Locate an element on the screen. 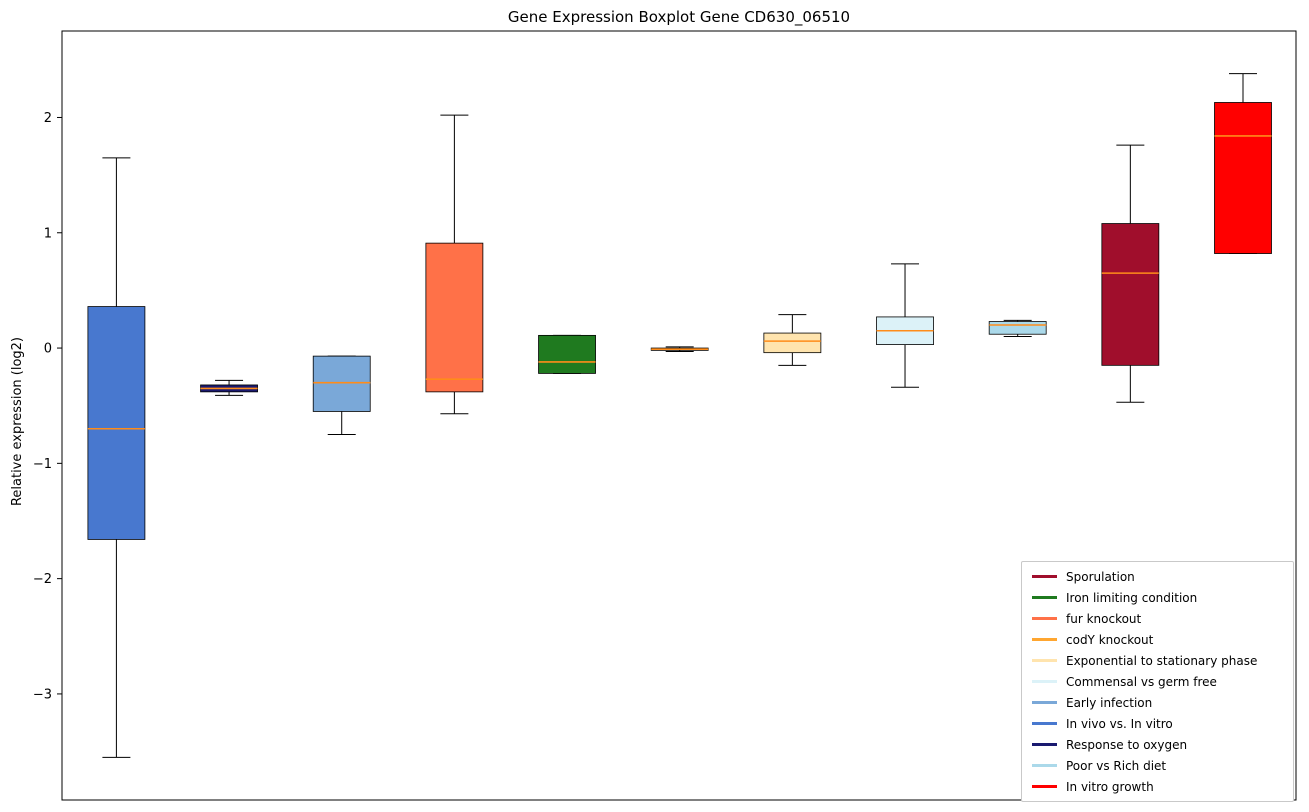  legend-label: codY knockout is located at coordinates (1110, 639).